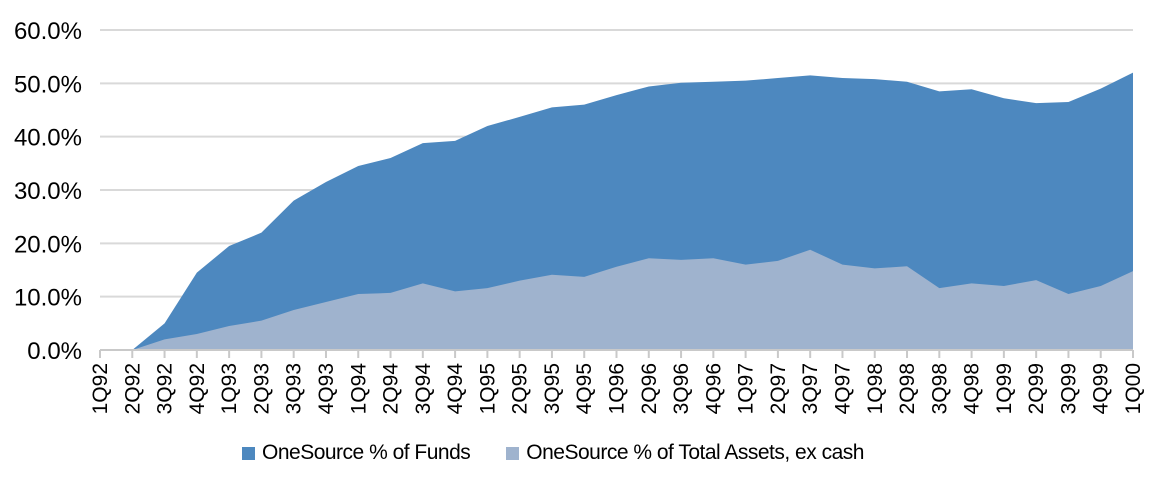 The image size is (1152, 501). What do you see at coordinates (423, 389) in the screenshot?
I see `x-tick-label: 3Q94` at bounding box center [423, 389].